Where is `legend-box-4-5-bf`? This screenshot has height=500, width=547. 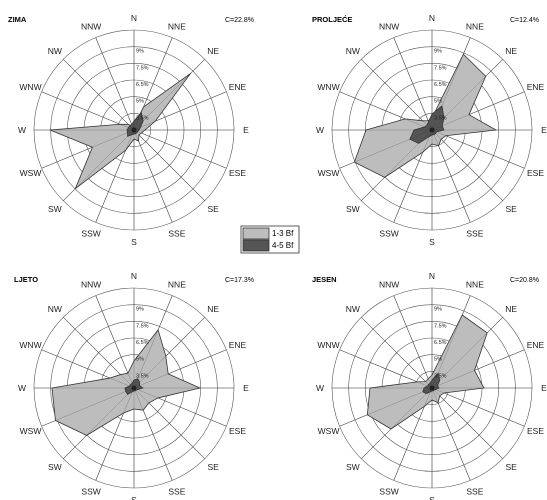 legend-box-4-5-bf is located at coordinates (256, 245).